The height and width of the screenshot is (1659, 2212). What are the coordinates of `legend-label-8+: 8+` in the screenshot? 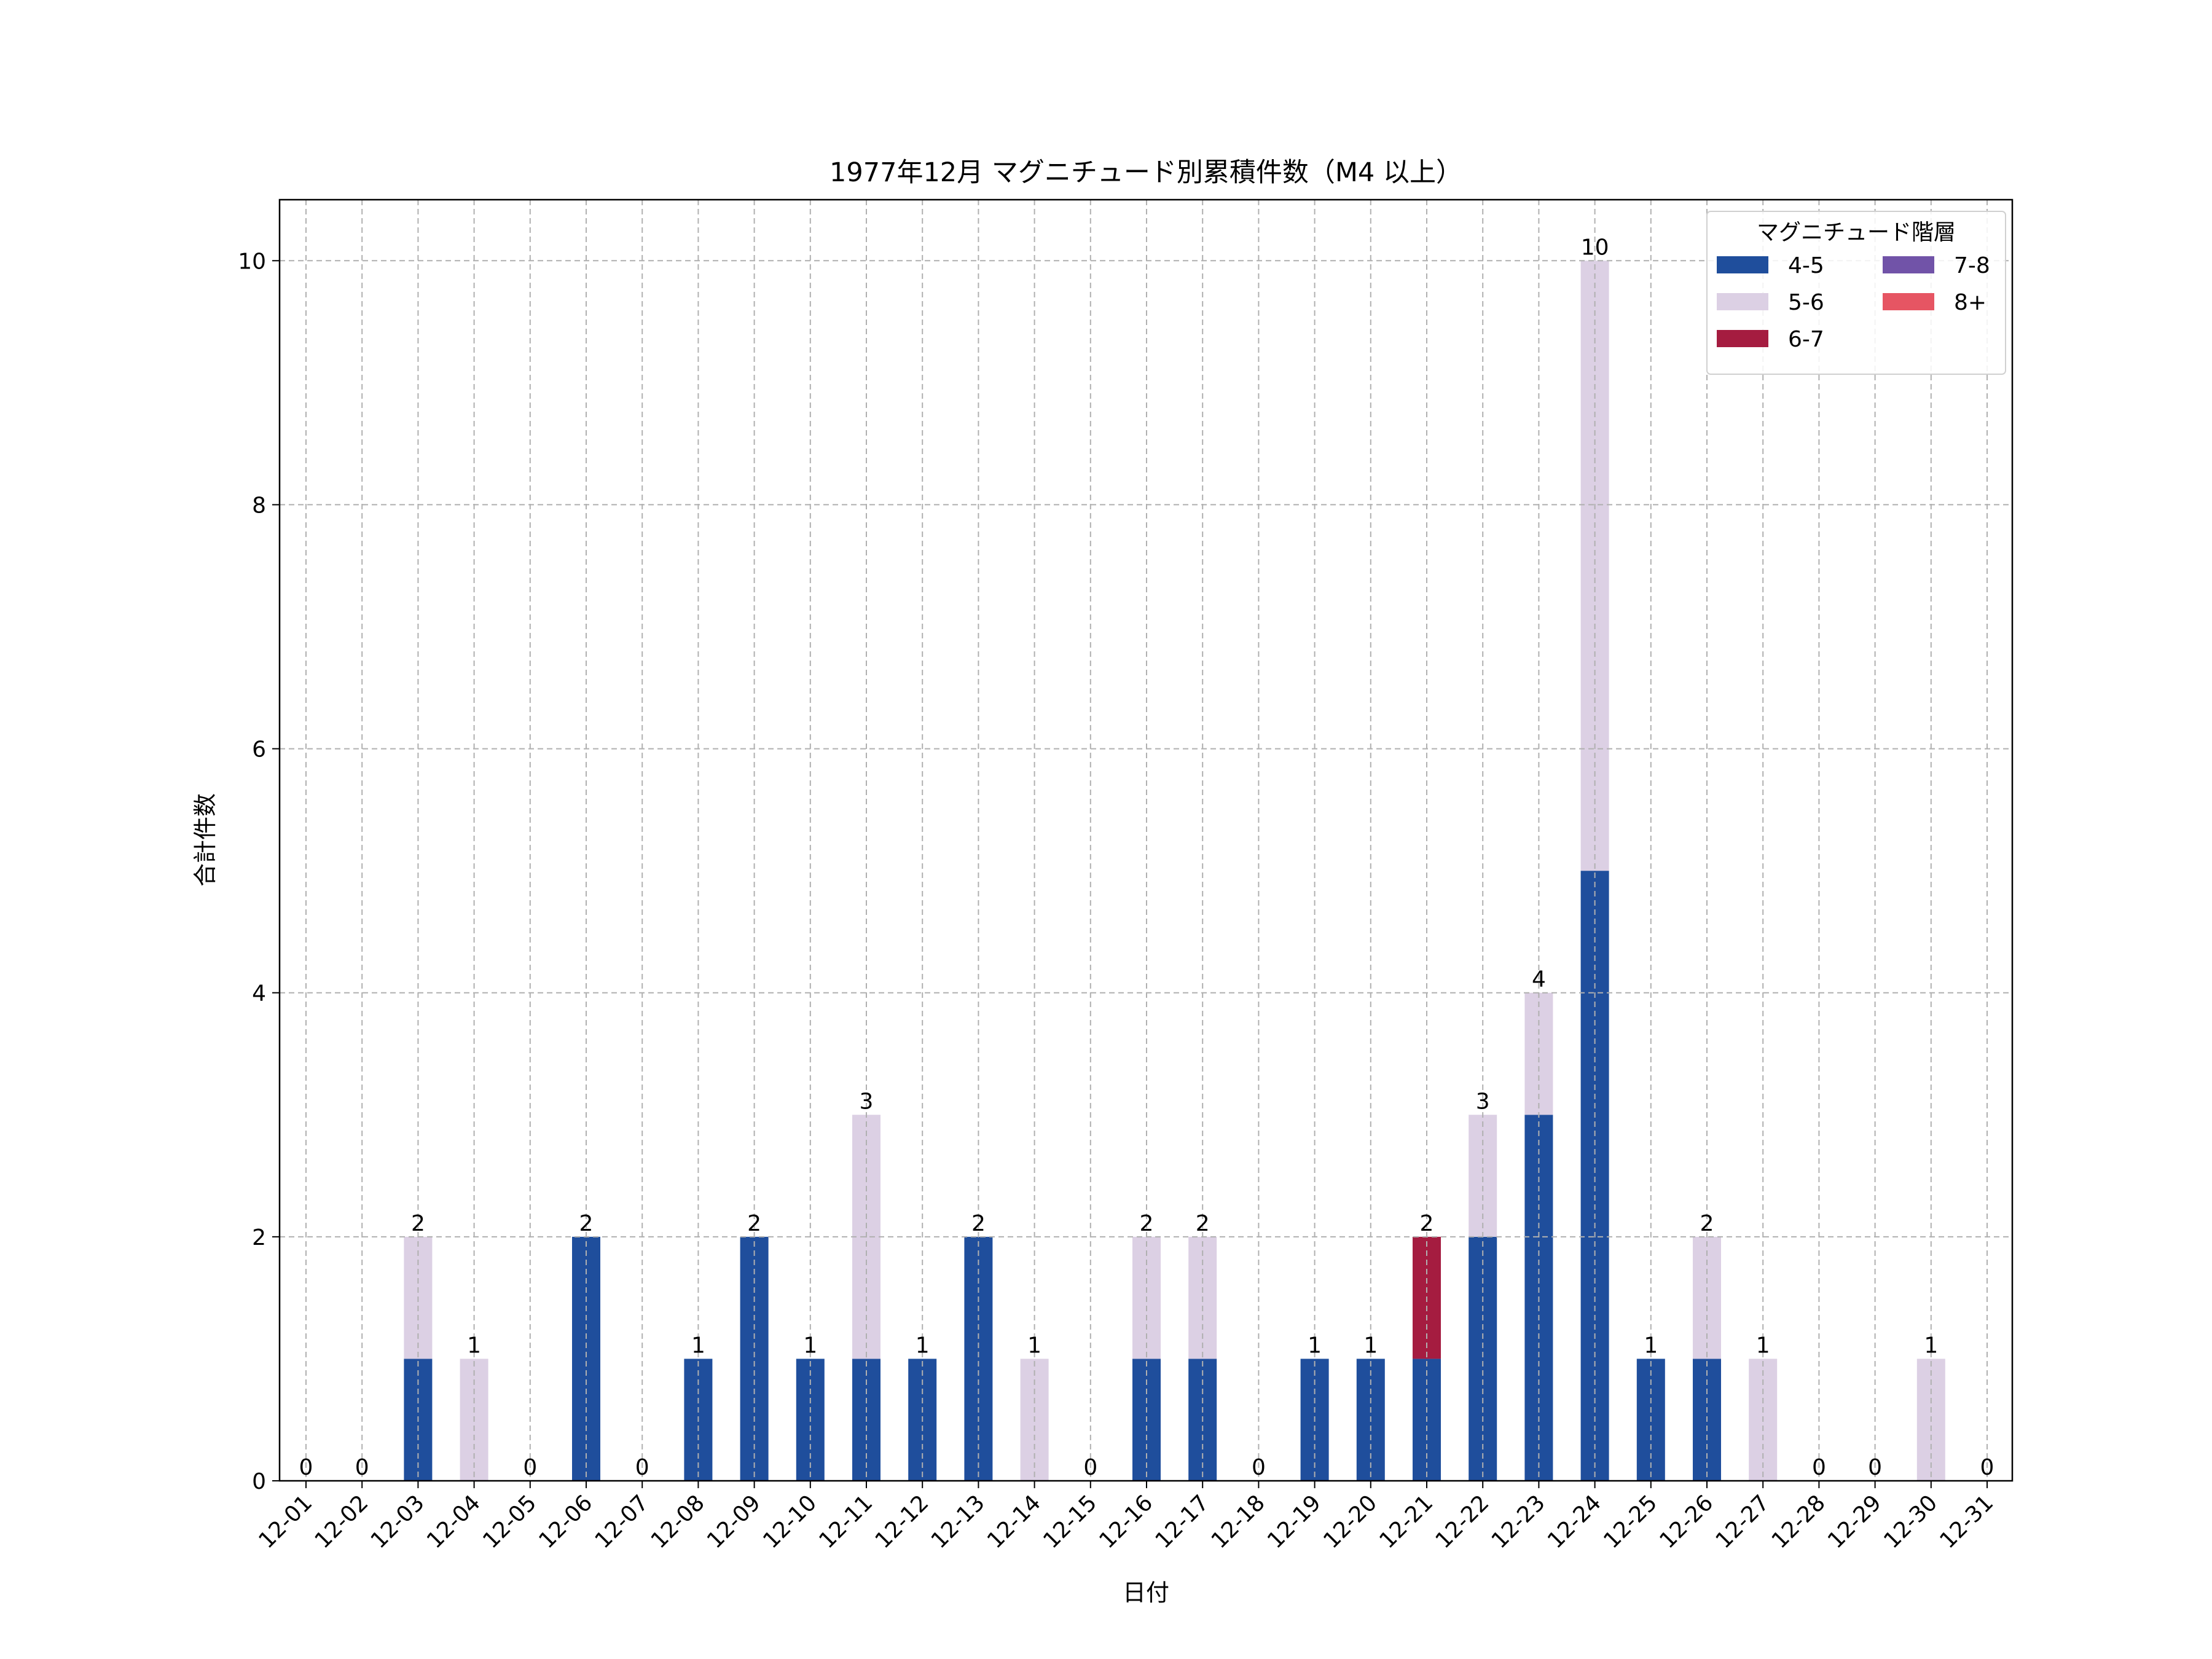 It's located at (1970, 302).